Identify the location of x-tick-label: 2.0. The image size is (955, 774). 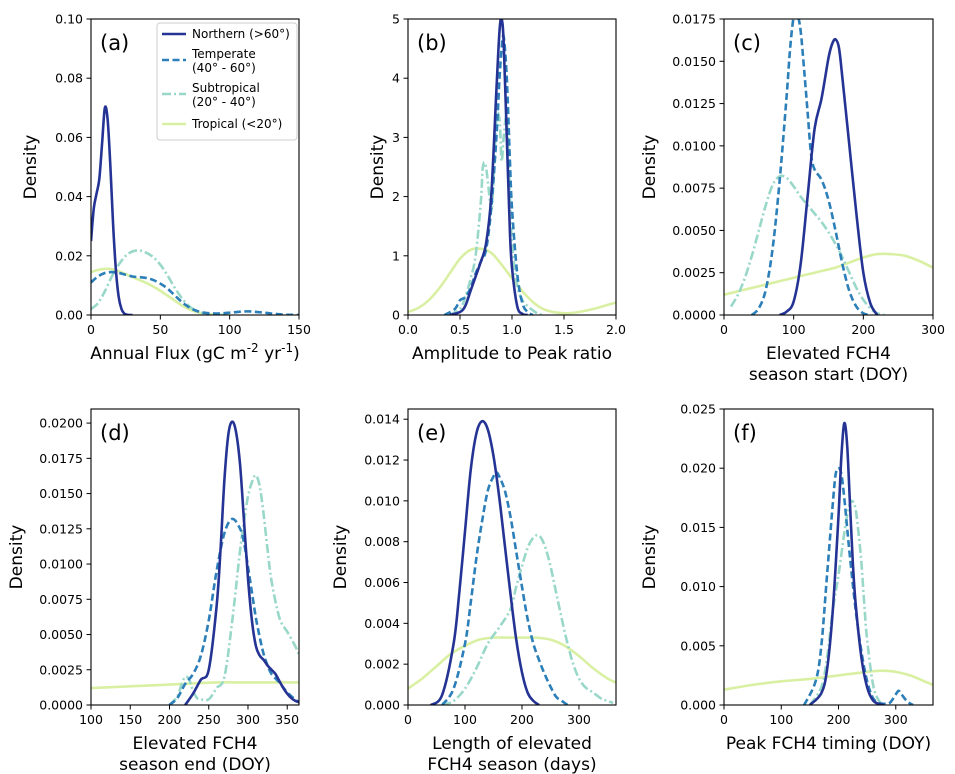
(616, 329).